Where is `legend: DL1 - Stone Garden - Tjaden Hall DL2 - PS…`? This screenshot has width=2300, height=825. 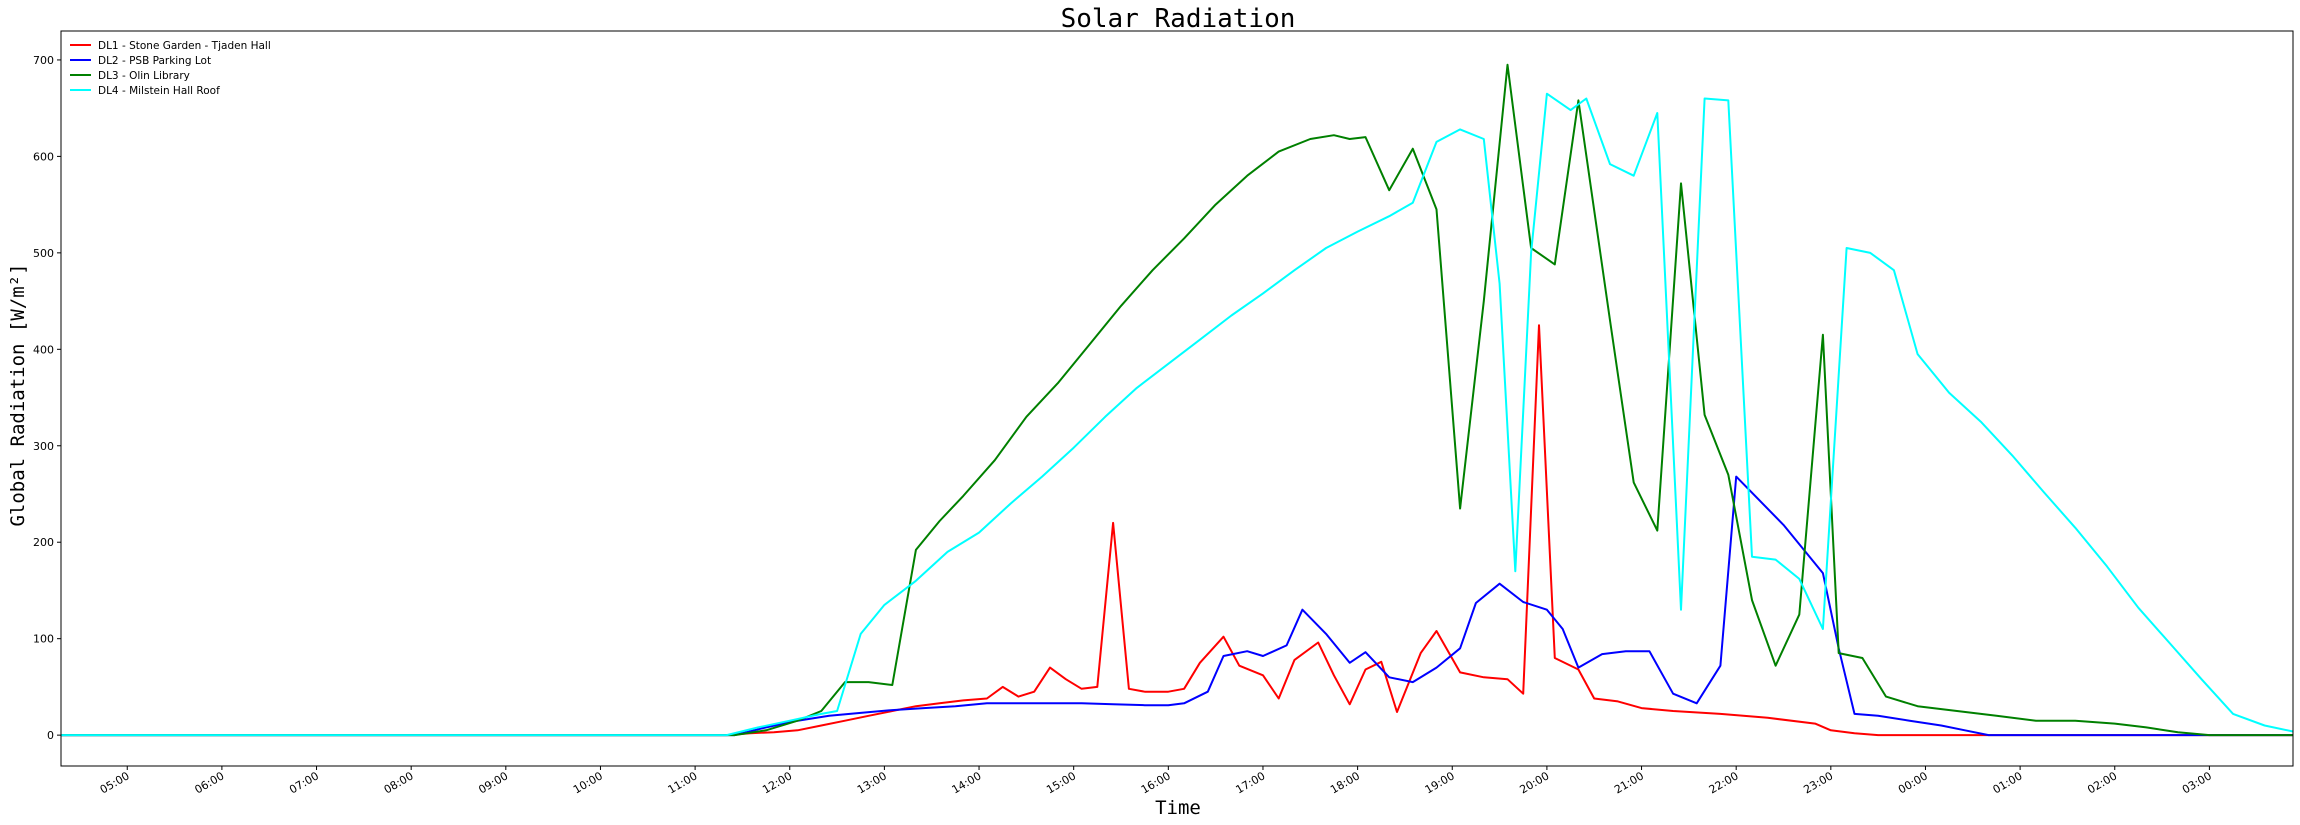 legend: DL1 - Stone Garden - Tjaden Hall DL2 - PS… is located at coordinates (170, 68).